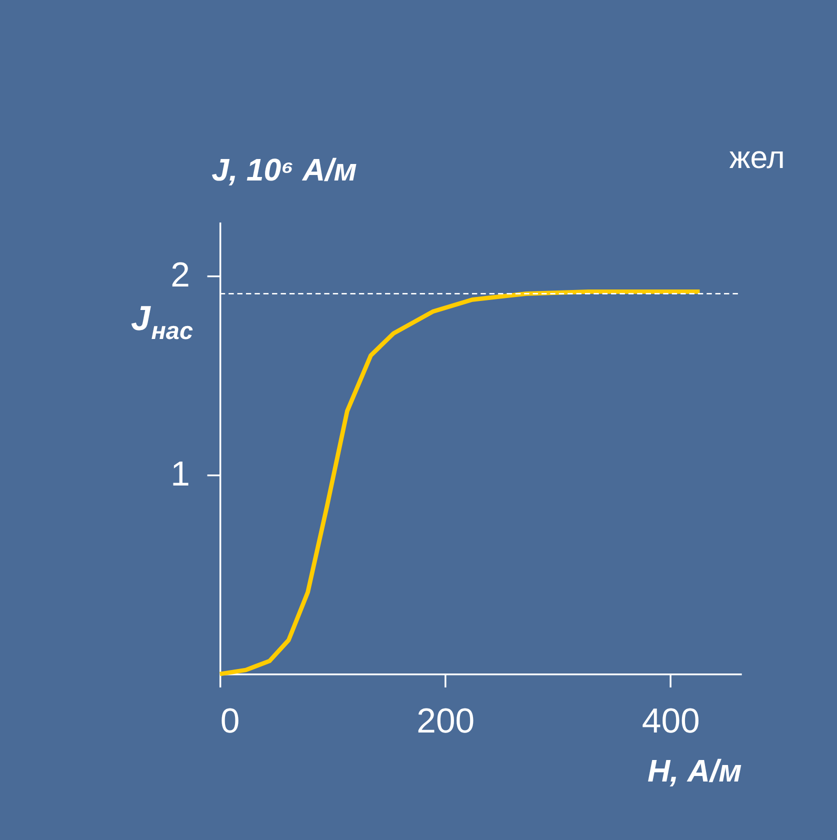 This screenshot has height=840, width=837. I want to click on text: жел, so click(757, 158).